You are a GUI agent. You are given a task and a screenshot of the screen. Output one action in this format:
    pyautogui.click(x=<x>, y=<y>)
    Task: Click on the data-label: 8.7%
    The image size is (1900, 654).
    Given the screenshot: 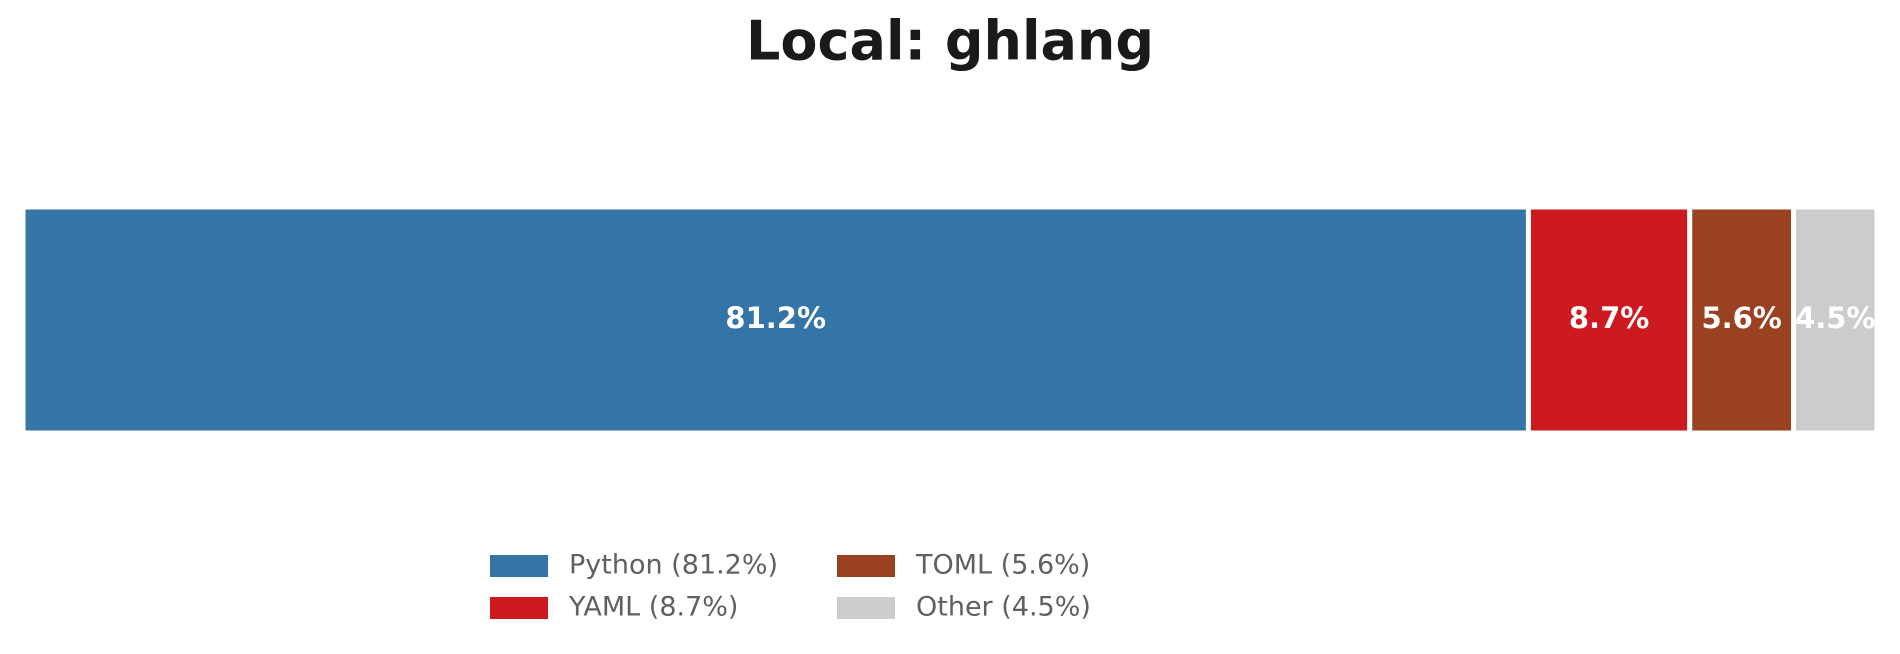 What is the action you would take?
    pyautogui.click(x=1609, y=318)
    